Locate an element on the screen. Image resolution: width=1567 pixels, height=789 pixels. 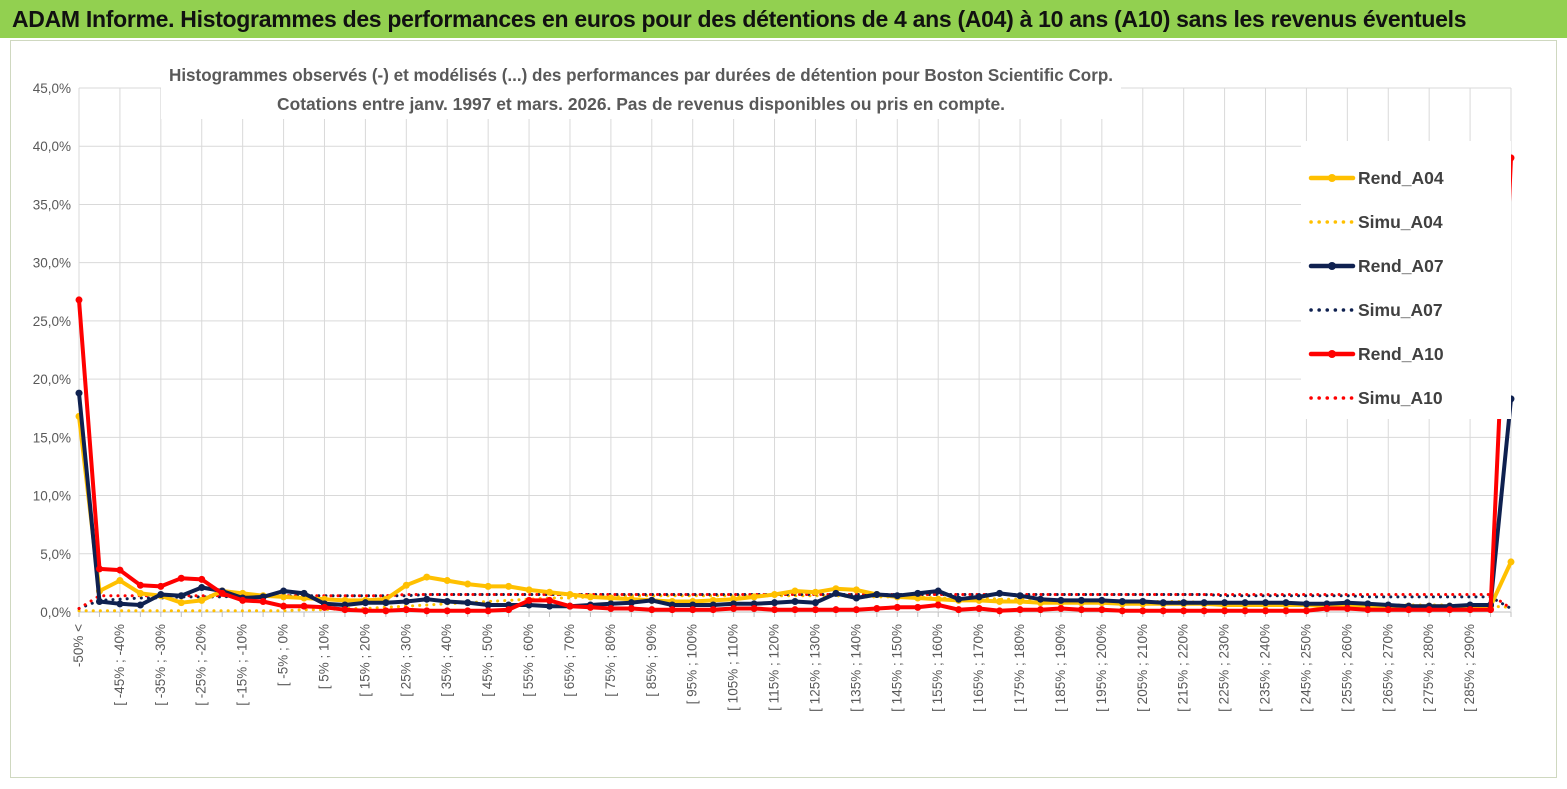
x-tick-label: [ 205% ; 210% is located at coordinates (1142, 668).